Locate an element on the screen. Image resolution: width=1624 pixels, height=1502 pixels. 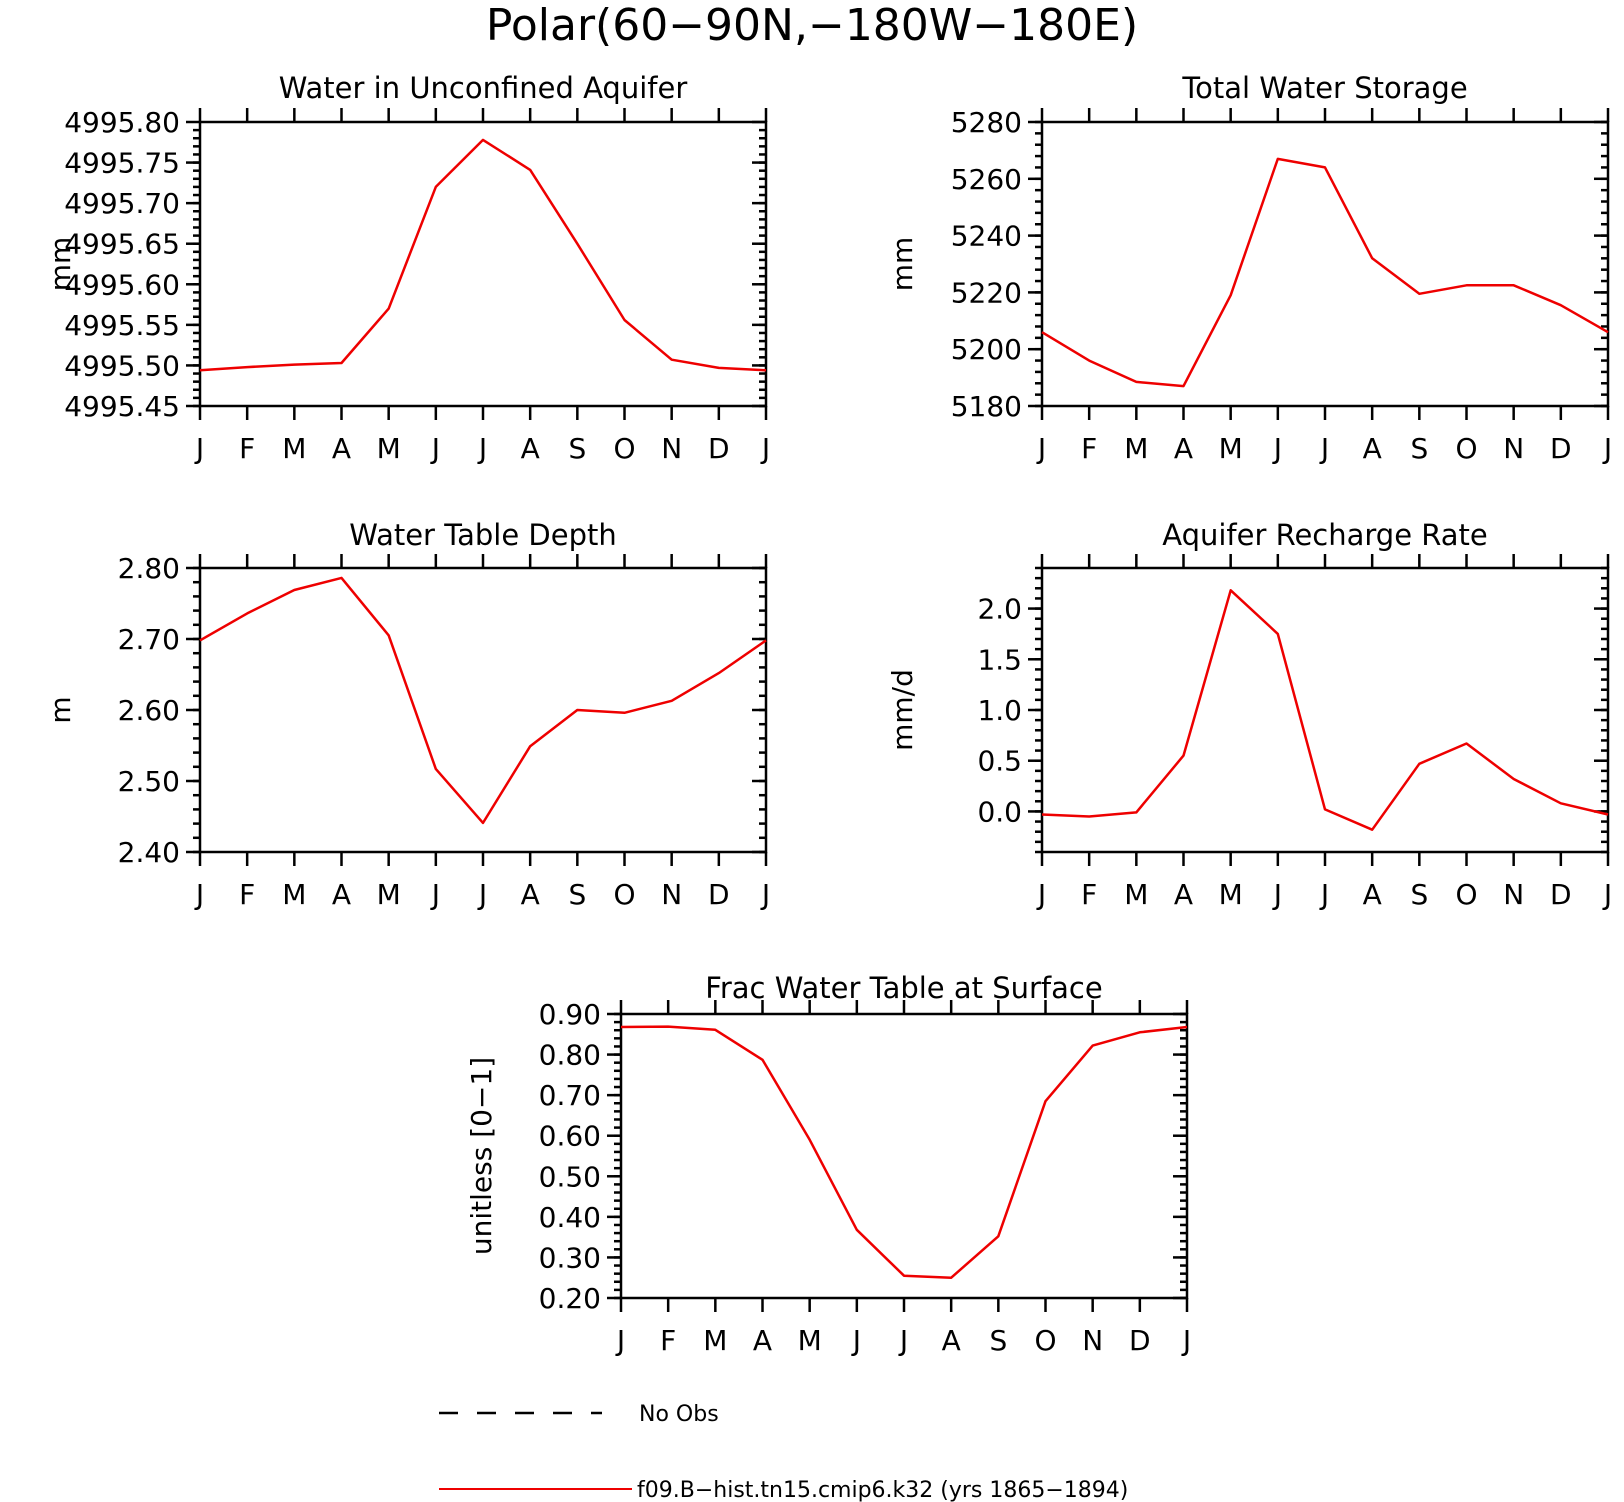
y-tick-label: 1.0 is located at coordinates (999, 710).